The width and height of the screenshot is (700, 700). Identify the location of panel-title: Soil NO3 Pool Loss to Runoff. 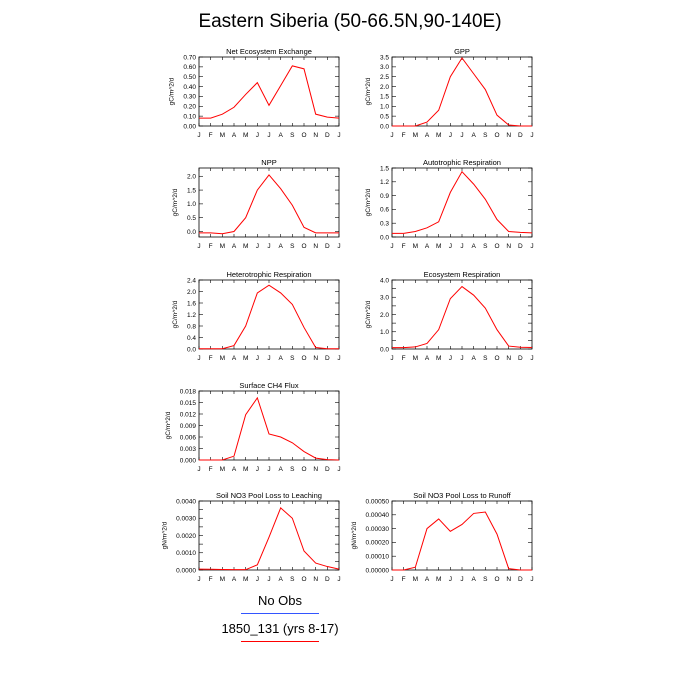
(462, 495).